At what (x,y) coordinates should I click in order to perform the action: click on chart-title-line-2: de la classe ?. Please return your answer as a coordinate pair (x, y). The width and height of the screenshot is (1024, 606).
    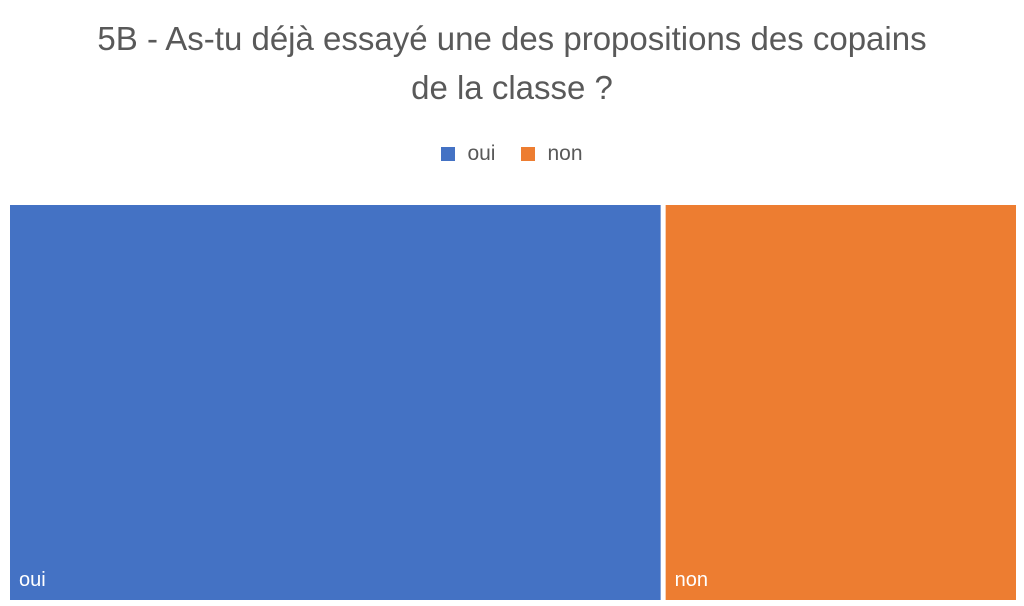
    Looking at the image, I should click on (512, 87).